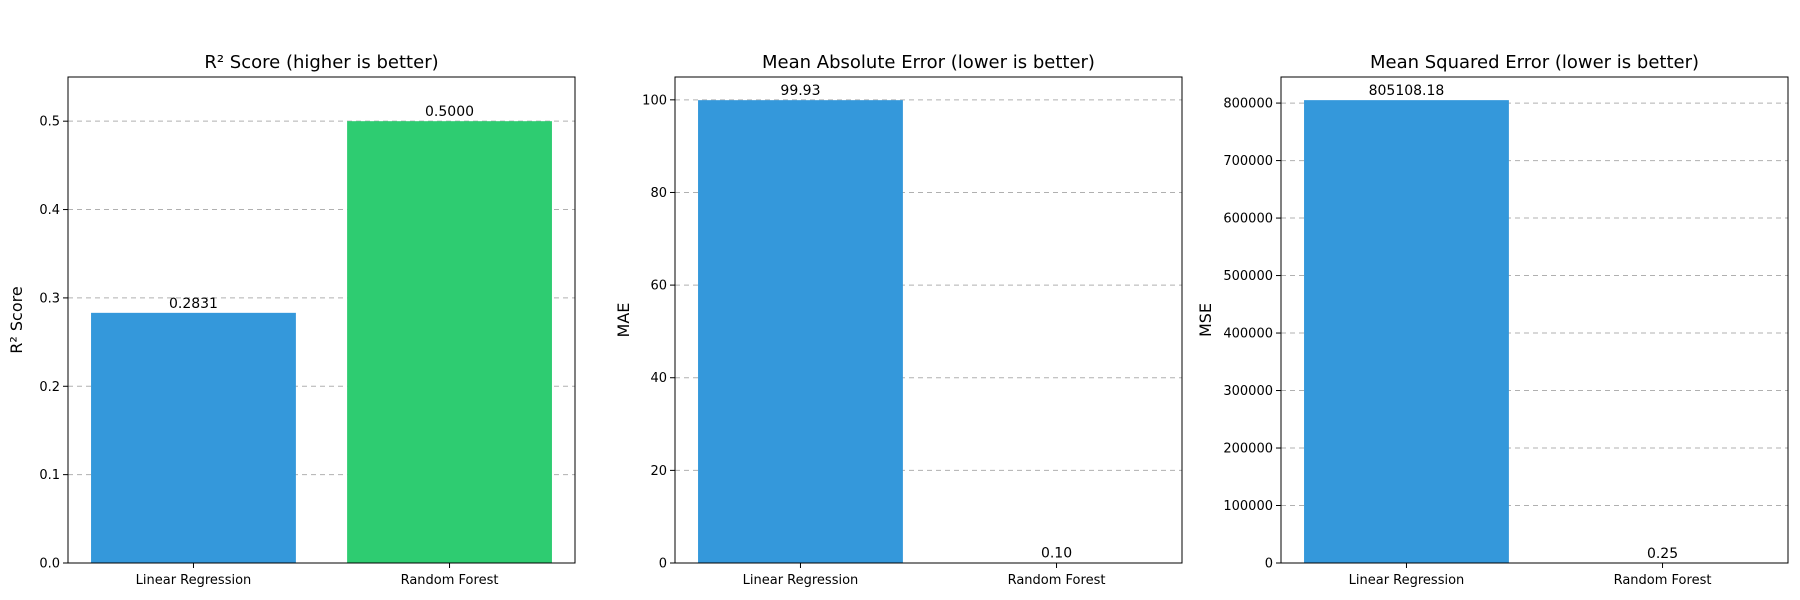 This screenshot has height=600, width=1800. What do you see at coordinates (49, 387) in the screenshot?
I see `y-tick-label: 0.2` at bounding box center [49, 387].